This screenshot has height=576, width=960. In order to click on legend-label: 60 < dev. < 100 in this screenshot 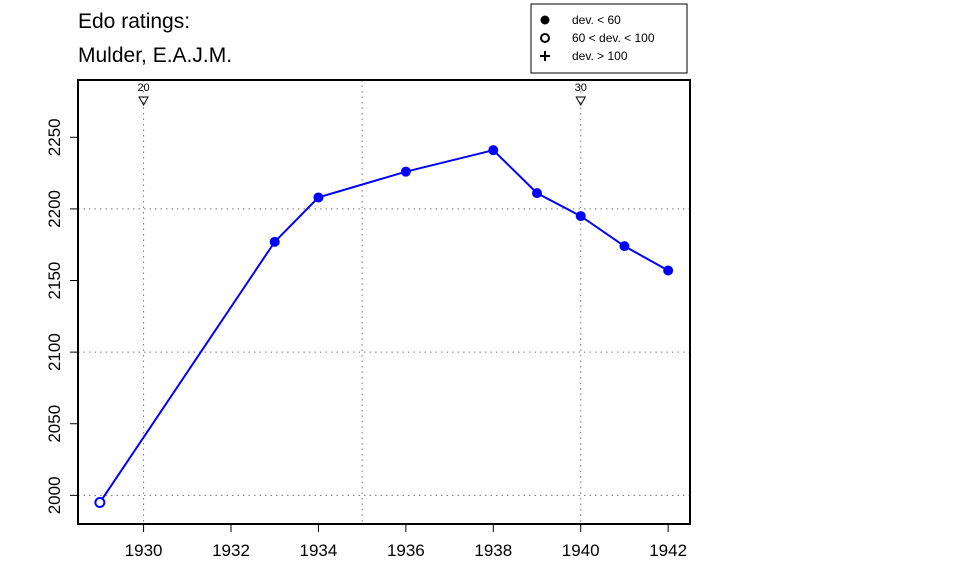, I will do `click(613, 38)`.